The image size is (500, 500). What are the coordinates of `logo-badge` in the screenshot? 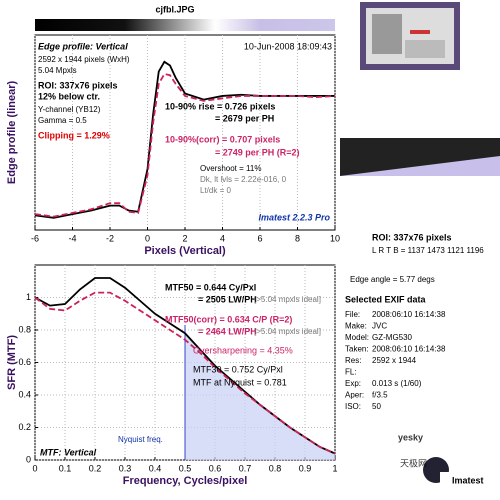 It's located at (461, 472).